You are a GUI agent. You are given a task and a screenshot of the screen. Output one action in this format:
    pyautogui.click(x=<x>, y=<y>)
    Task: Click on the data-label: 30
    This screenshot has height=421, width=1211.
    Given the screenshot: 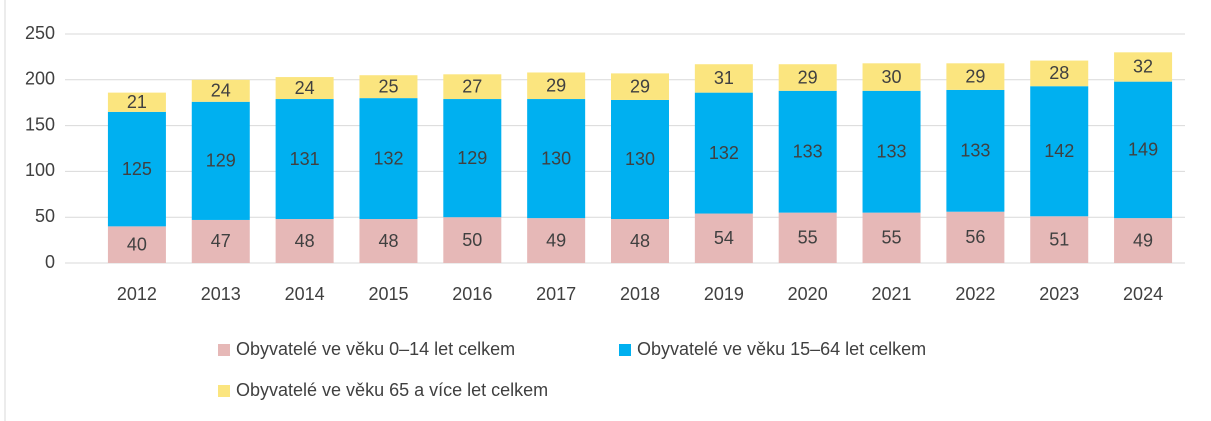 What is the action you would take?
    pyautogui.click(x=892, y=77)
    